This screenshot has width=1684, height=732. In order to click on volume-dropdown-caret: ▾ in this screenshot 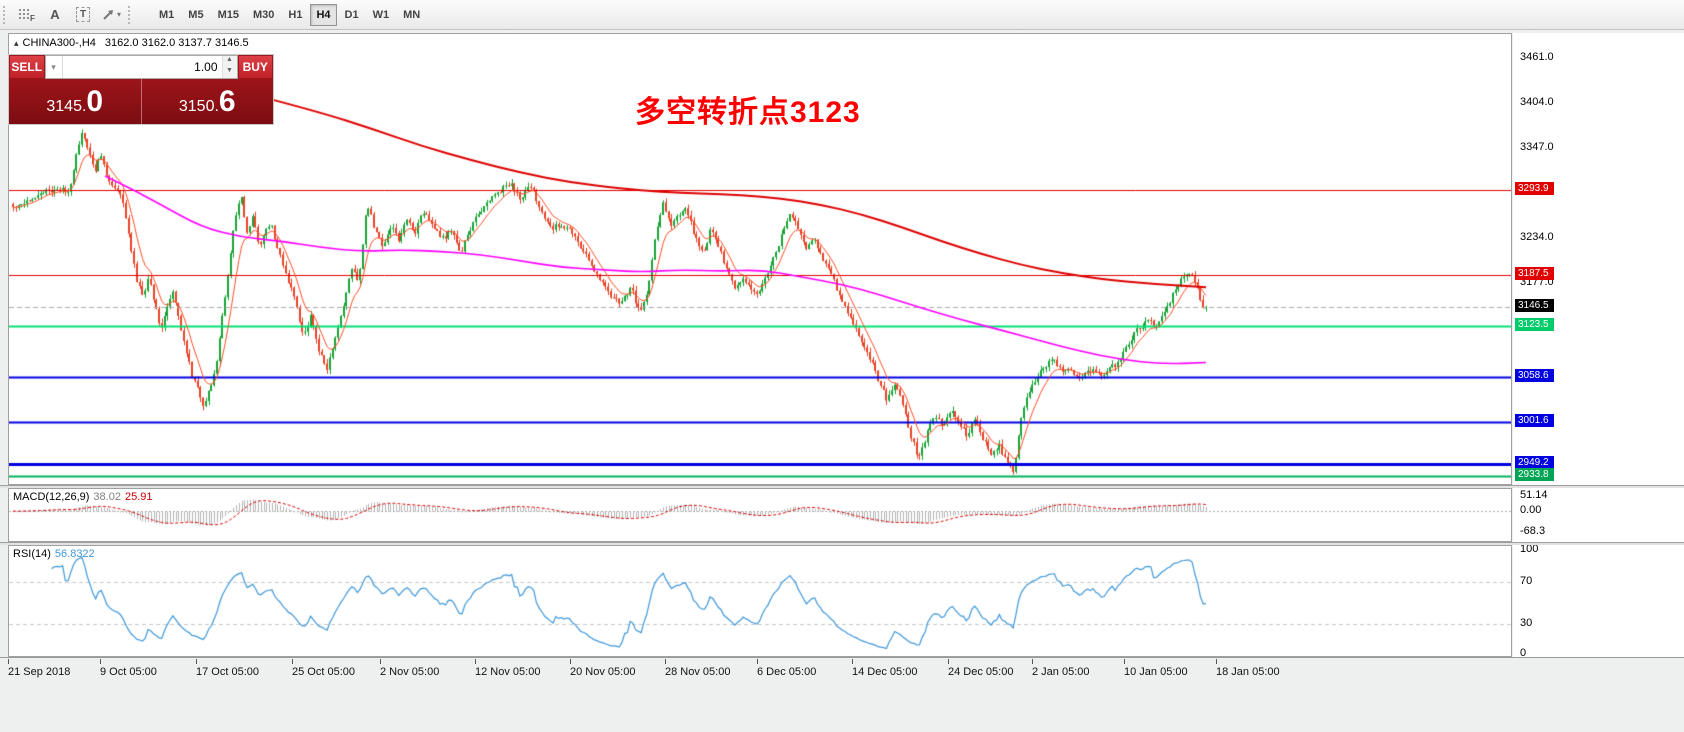, I will do `click(54, 67)`.